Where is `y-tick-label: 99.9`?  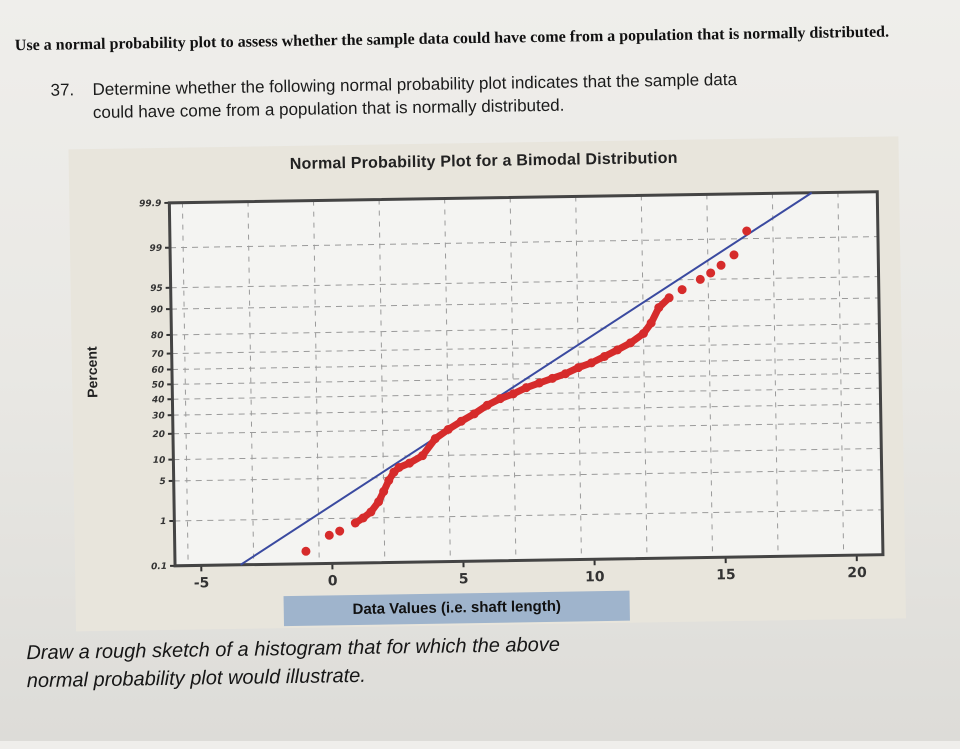 y-tick-label: 99.9 is located at coordinates (150, 204).